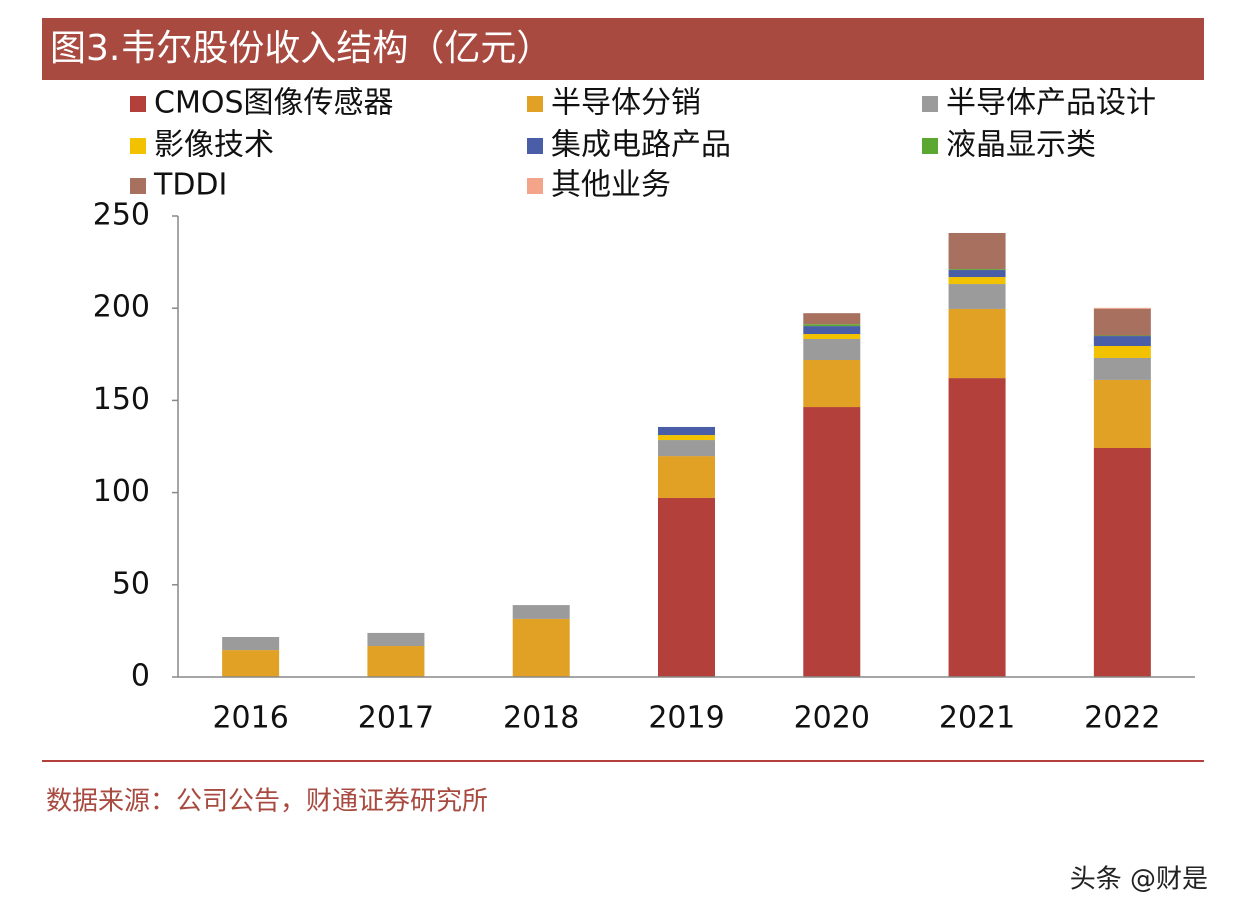 The width and height of the screenshot is (1236, 922). What do you see at coordinates (396, 718) in the screenshot?
I see `x-tick-label: 2017` at bounding box center [396, 718].